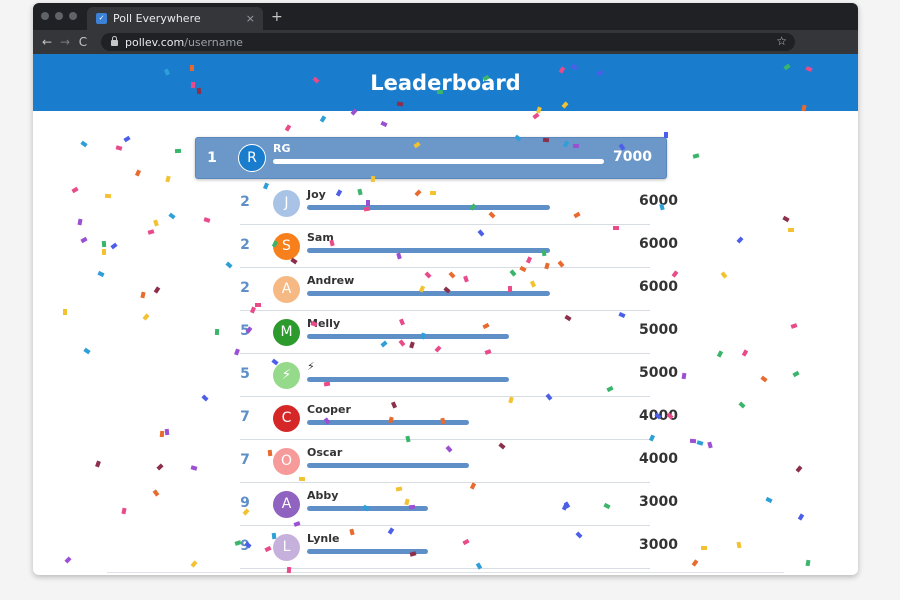 This screenshot has width=900, height=600. What do you see at coordinates (213, 42) in the screenshot?
I see `url-path: /username` at bounding box center [213, 42].